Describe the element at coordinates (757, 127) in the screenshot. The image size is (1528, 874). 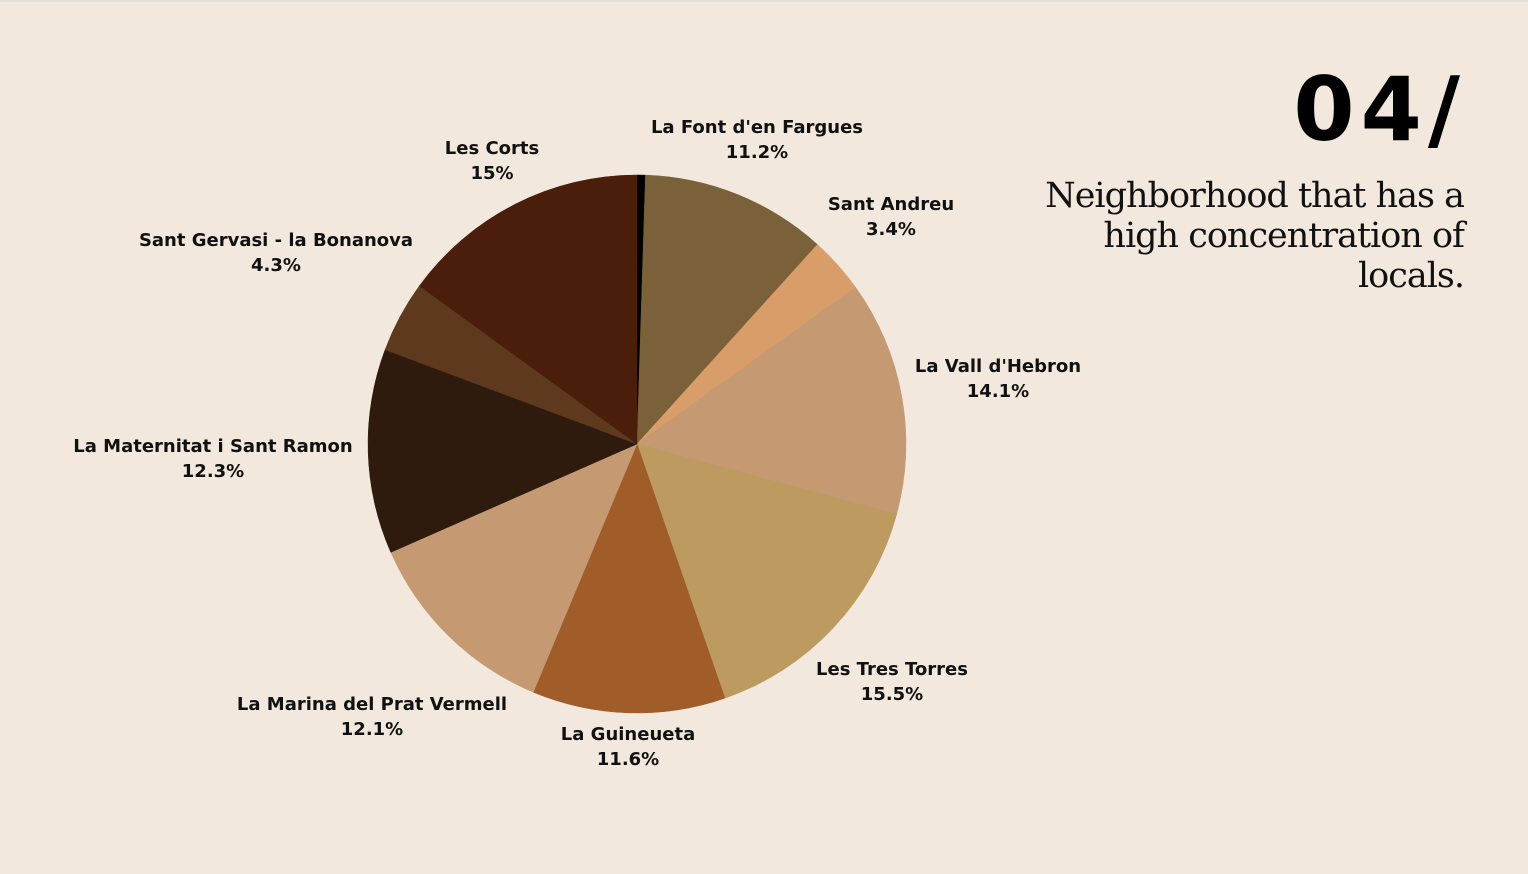
I see `slice-label: La Font d'en Fargues` at that location.